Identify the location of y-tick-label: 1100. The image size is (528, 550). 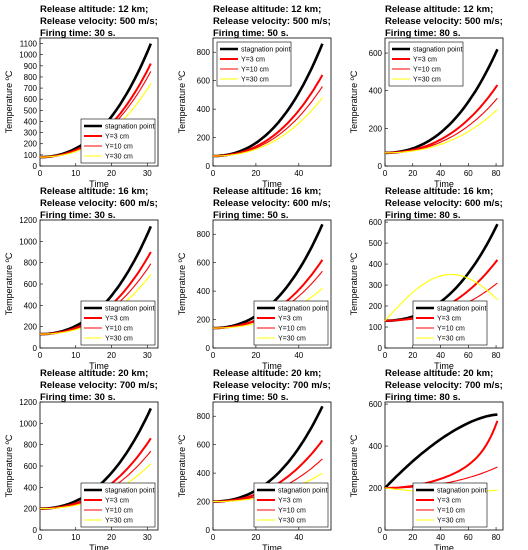
(29, 44).